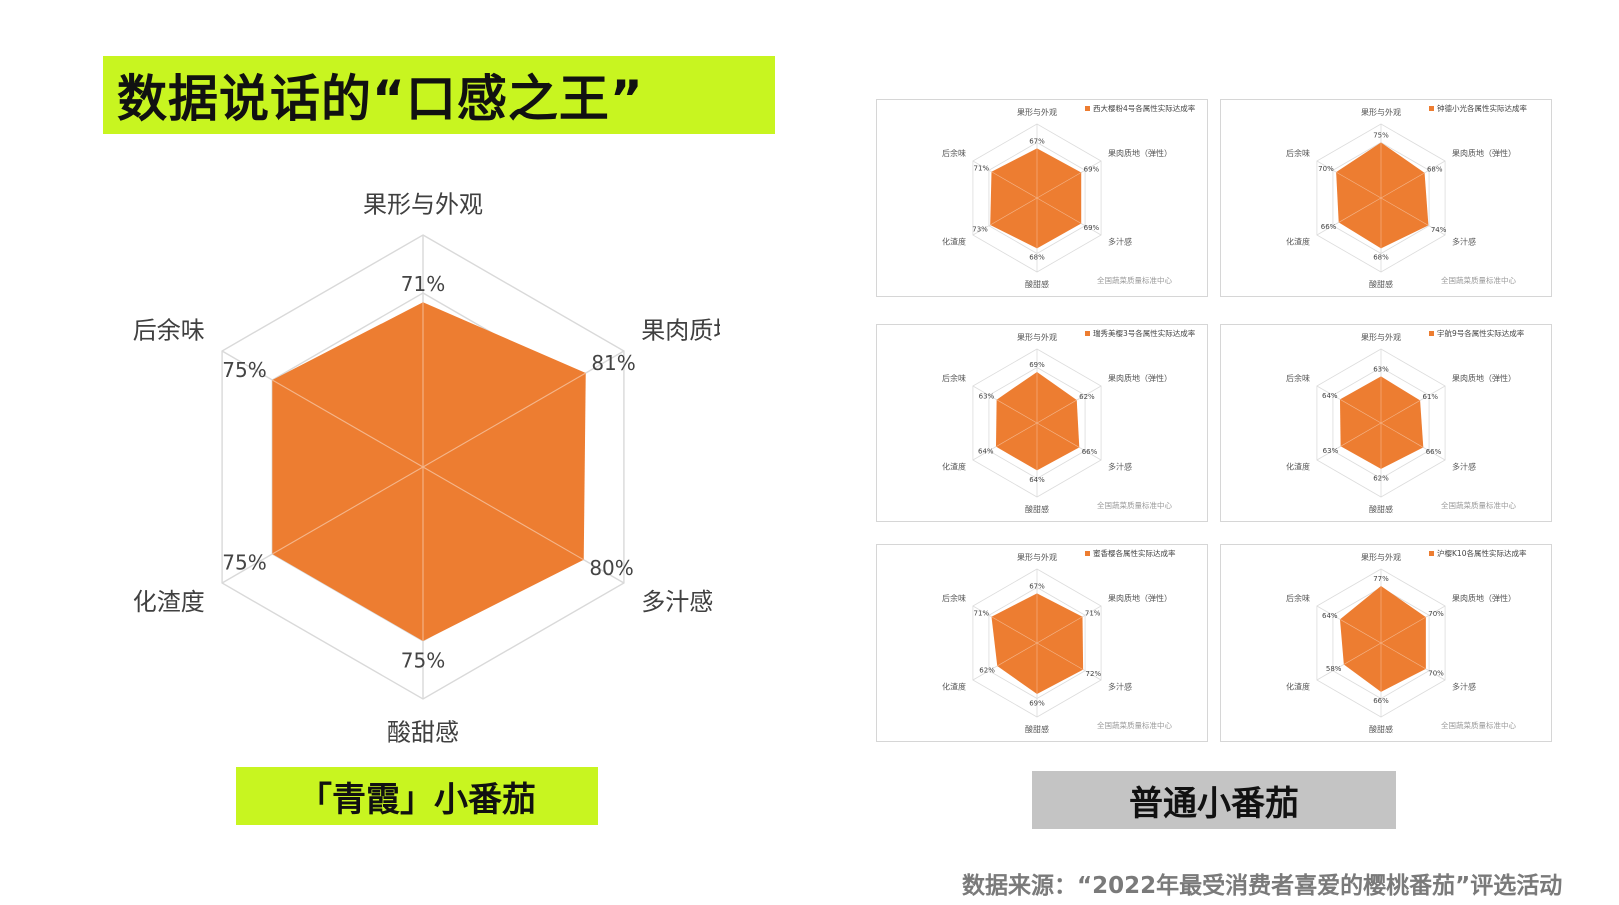 This screenshot has width=1619, height=905. I want to click on title-banner: 数据说话的“口感之王”, so click(439, 95).